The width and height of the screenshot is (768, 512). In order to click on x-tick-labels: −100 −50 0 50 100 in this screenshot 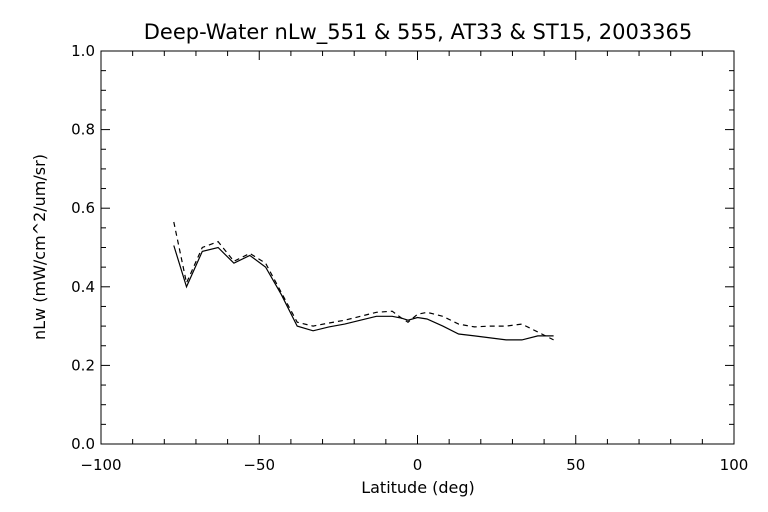, I will do `click(414, 465)`.